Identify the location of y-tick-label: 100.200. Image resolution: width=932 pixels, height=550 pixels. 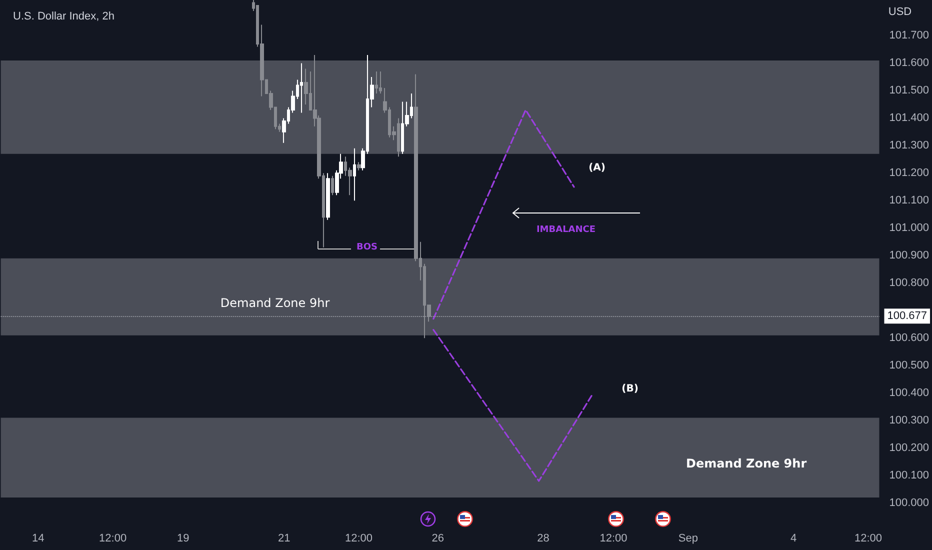
(909, 448).